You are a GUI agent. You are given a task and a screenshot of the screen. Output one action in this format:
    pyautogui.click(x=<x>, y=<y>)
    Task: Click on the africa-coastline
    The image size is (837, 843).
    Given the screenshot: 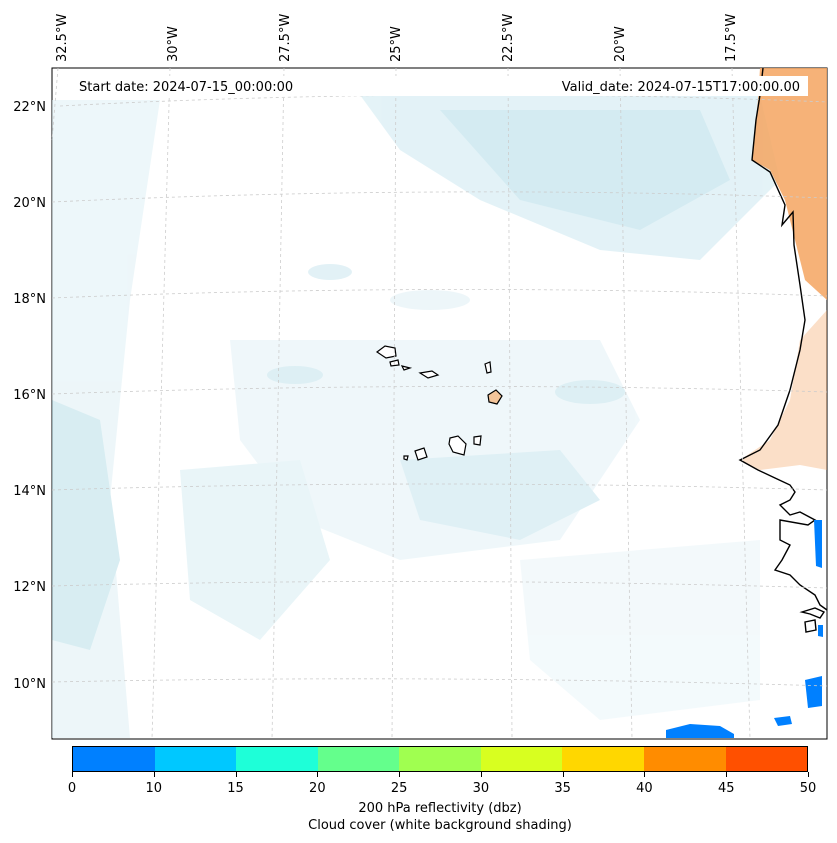 What is the action you would take?
    pyautogui.click(x=783, y=339)
    